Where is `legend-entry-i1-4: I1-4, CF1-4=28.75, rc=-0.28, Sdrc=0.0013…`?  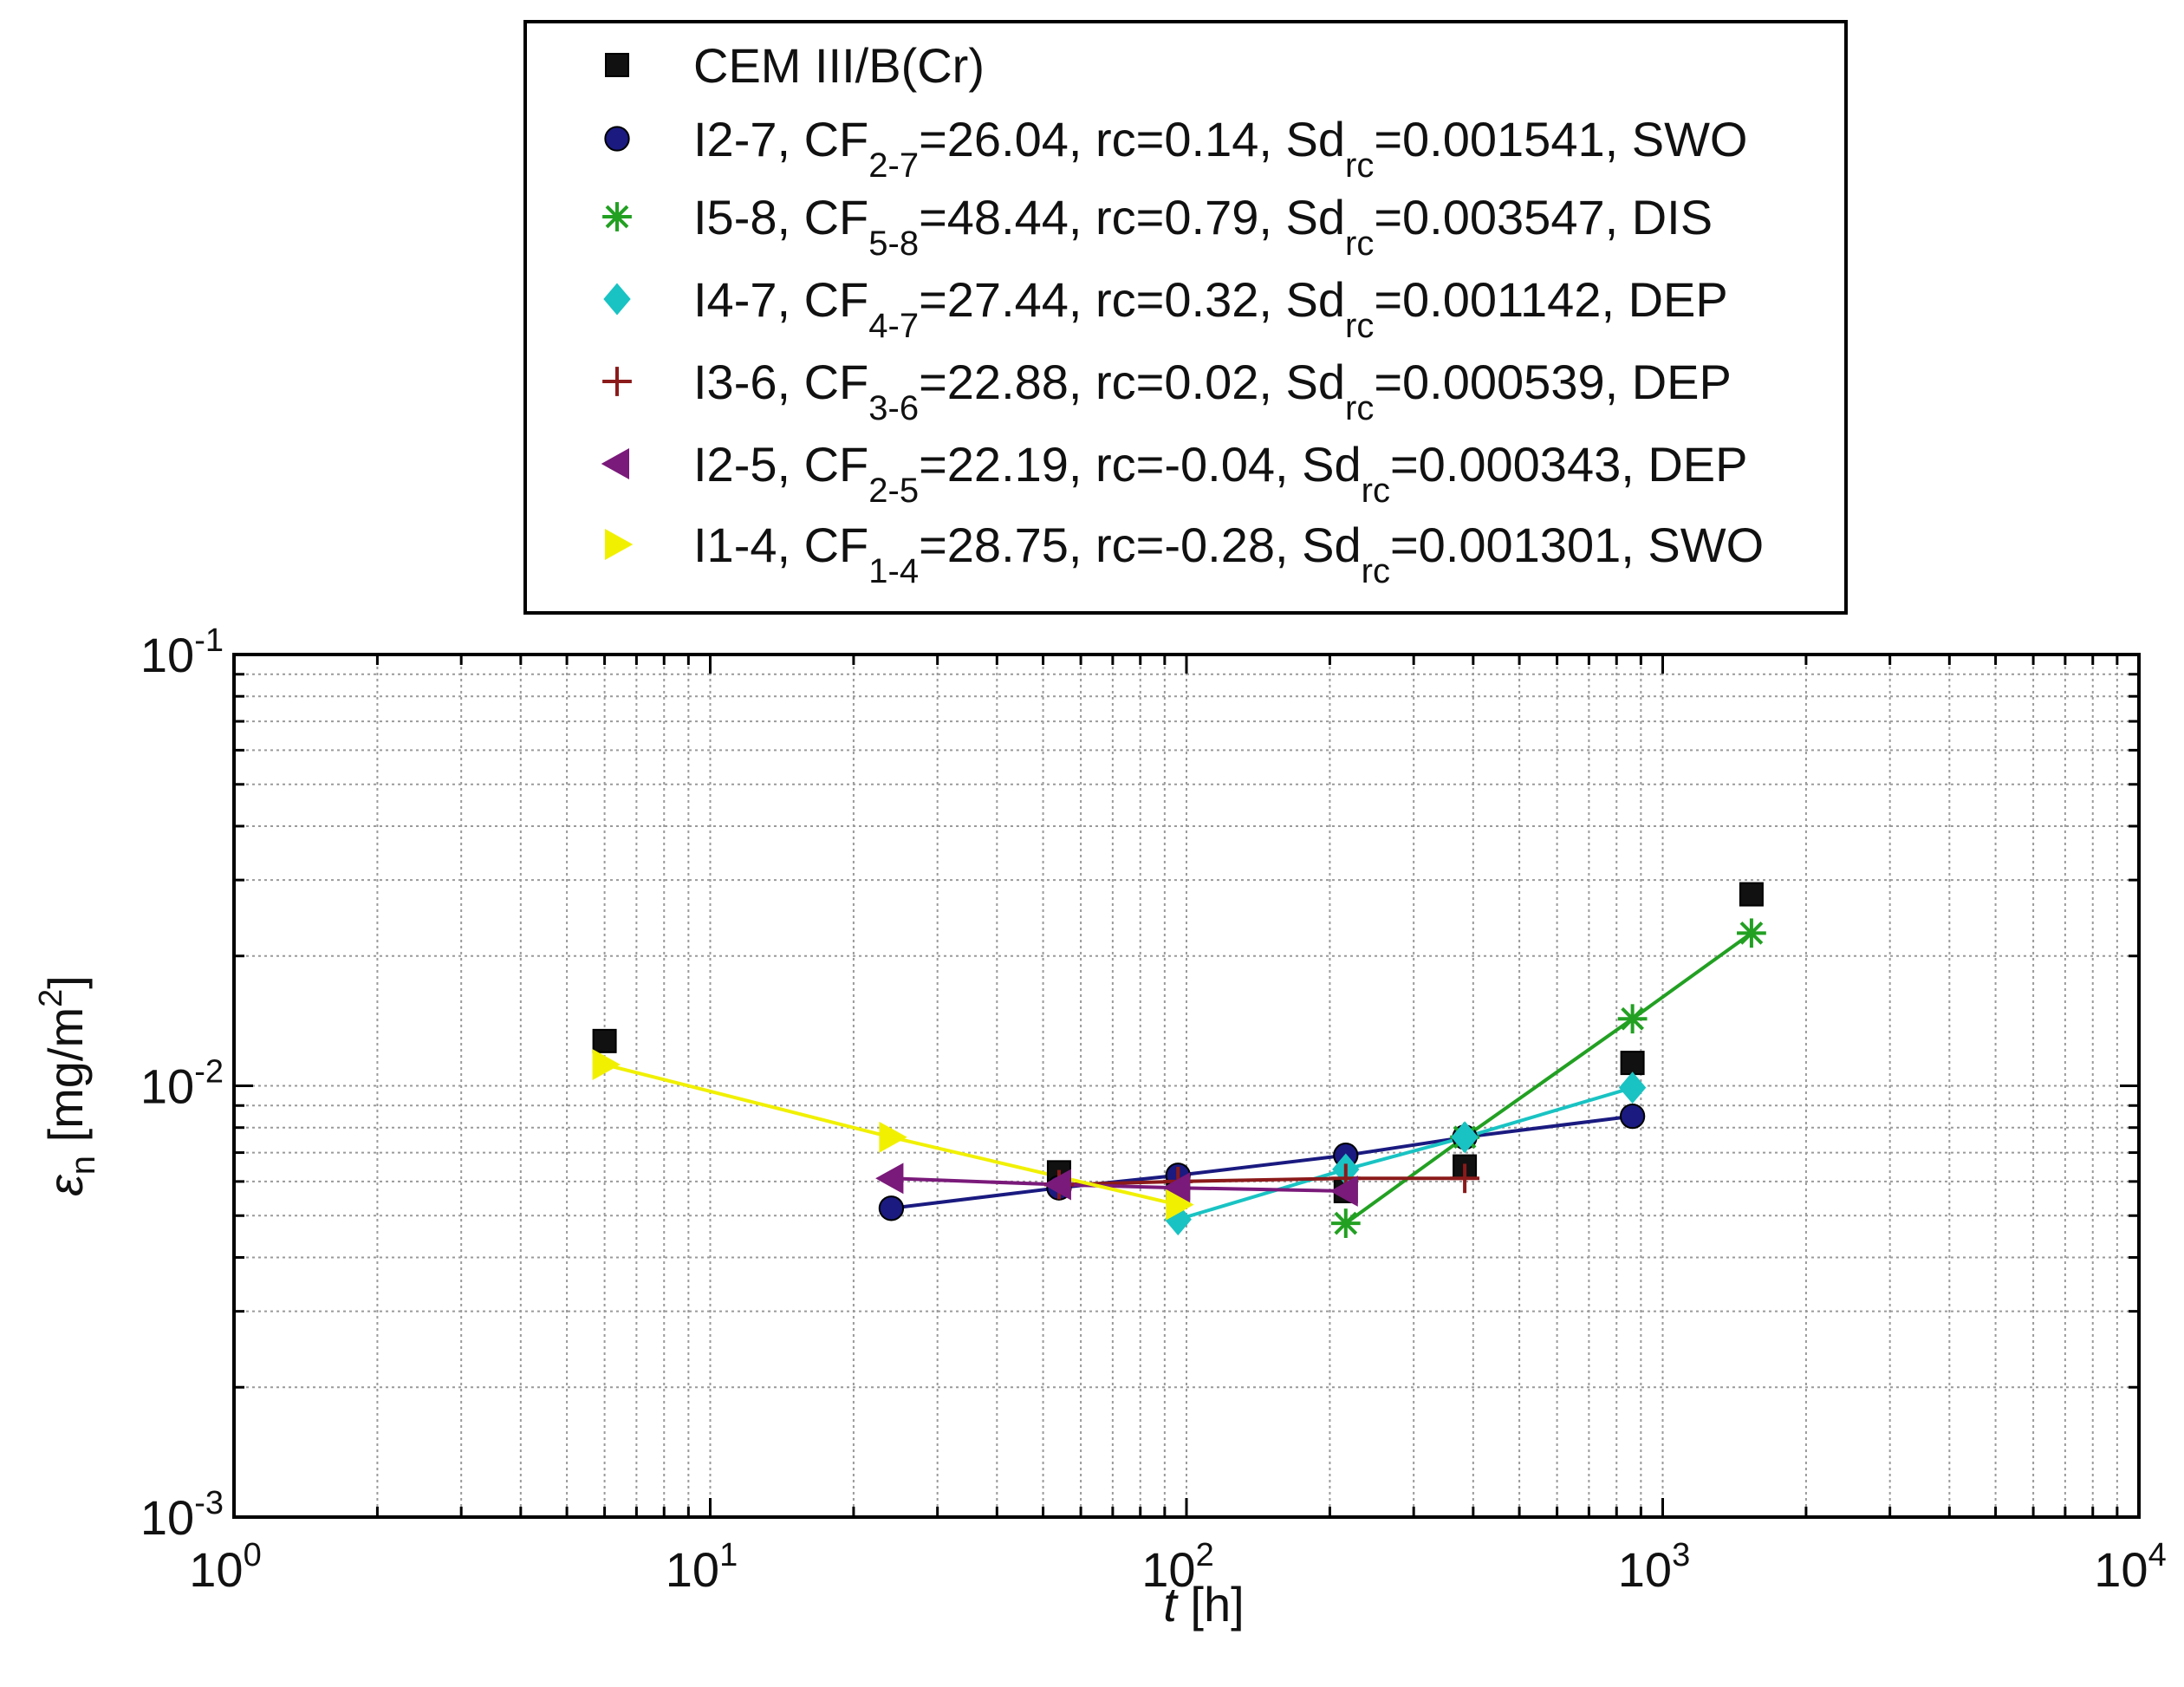 legend-entry-i1-4: I1-4, CF1-4=28.75, rc=-0.28, Sdrc=0.0013… is located at coordinates (1228, 554).